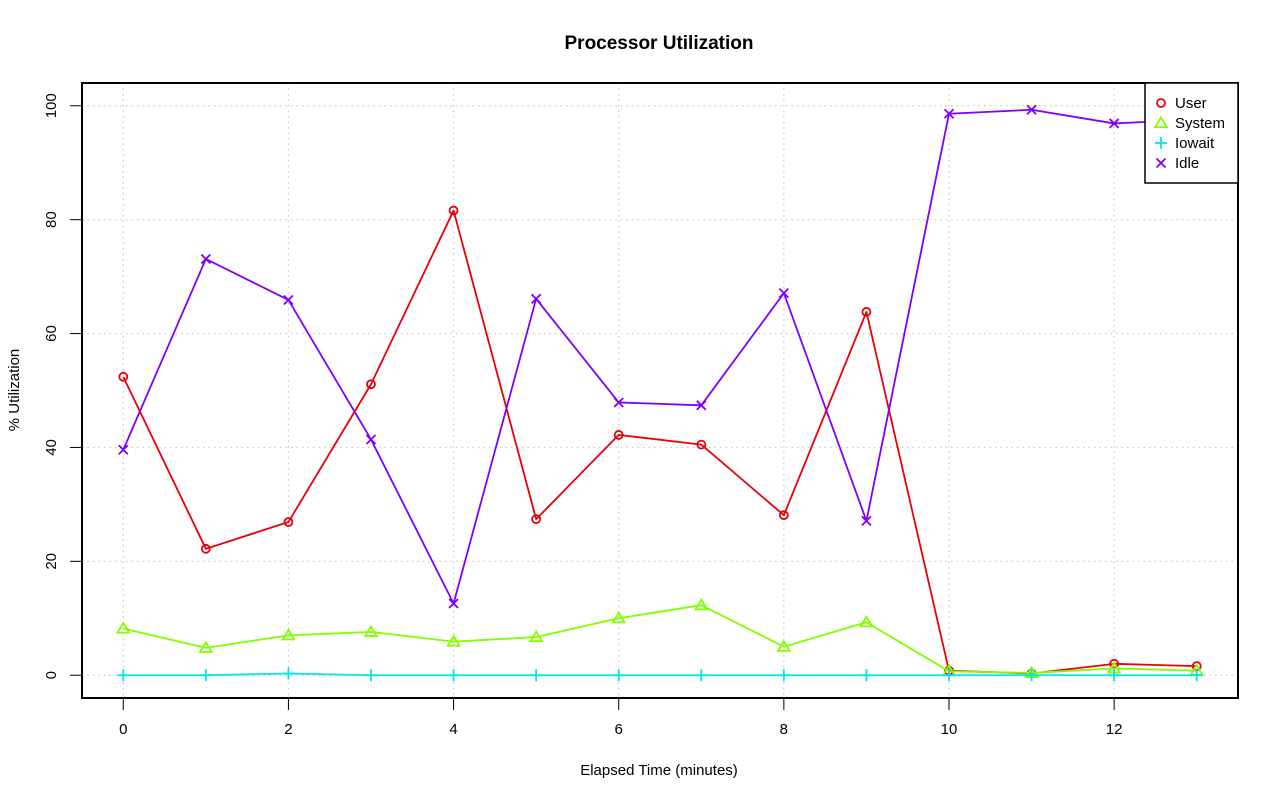 This screenshot has height=801, width=1280. What do you see at coordinates (51, 447) in the screenshot?
I see `y-tick-label: 40` at bounding box center [51, 447].